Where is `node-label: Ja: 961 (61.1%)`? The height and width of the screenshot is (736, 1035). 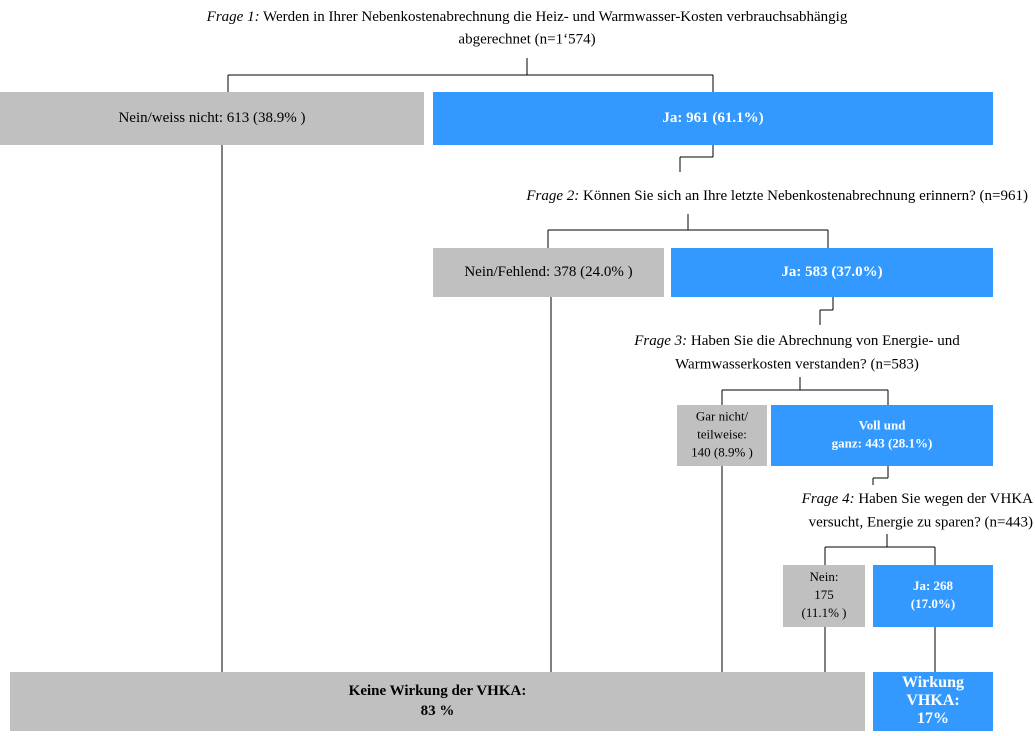
node-label: Ja: 961 (61.1%) is located at coordinates (712, 118).